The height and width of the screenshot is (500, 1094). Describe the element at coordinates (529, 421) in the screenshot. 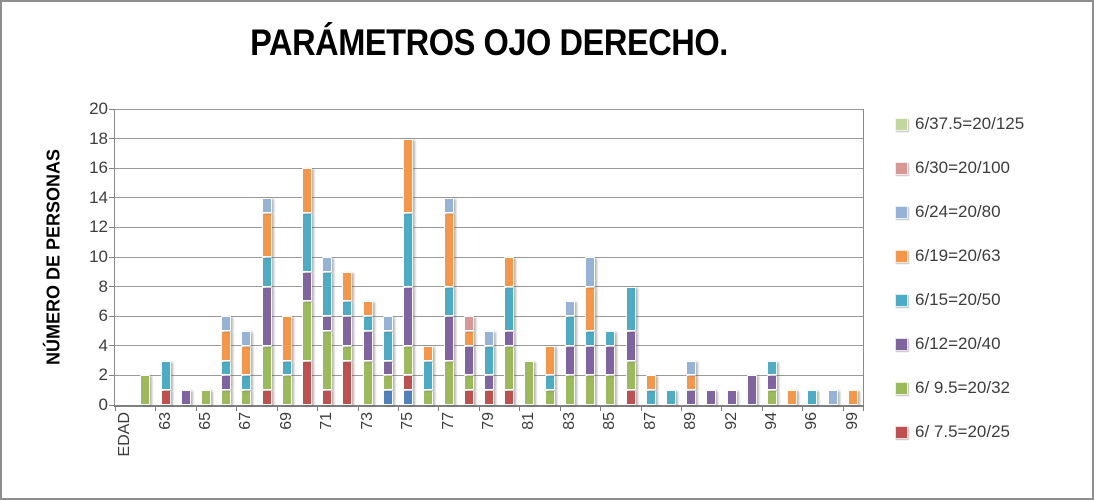

I see `x-tick-label: 81` at that location.